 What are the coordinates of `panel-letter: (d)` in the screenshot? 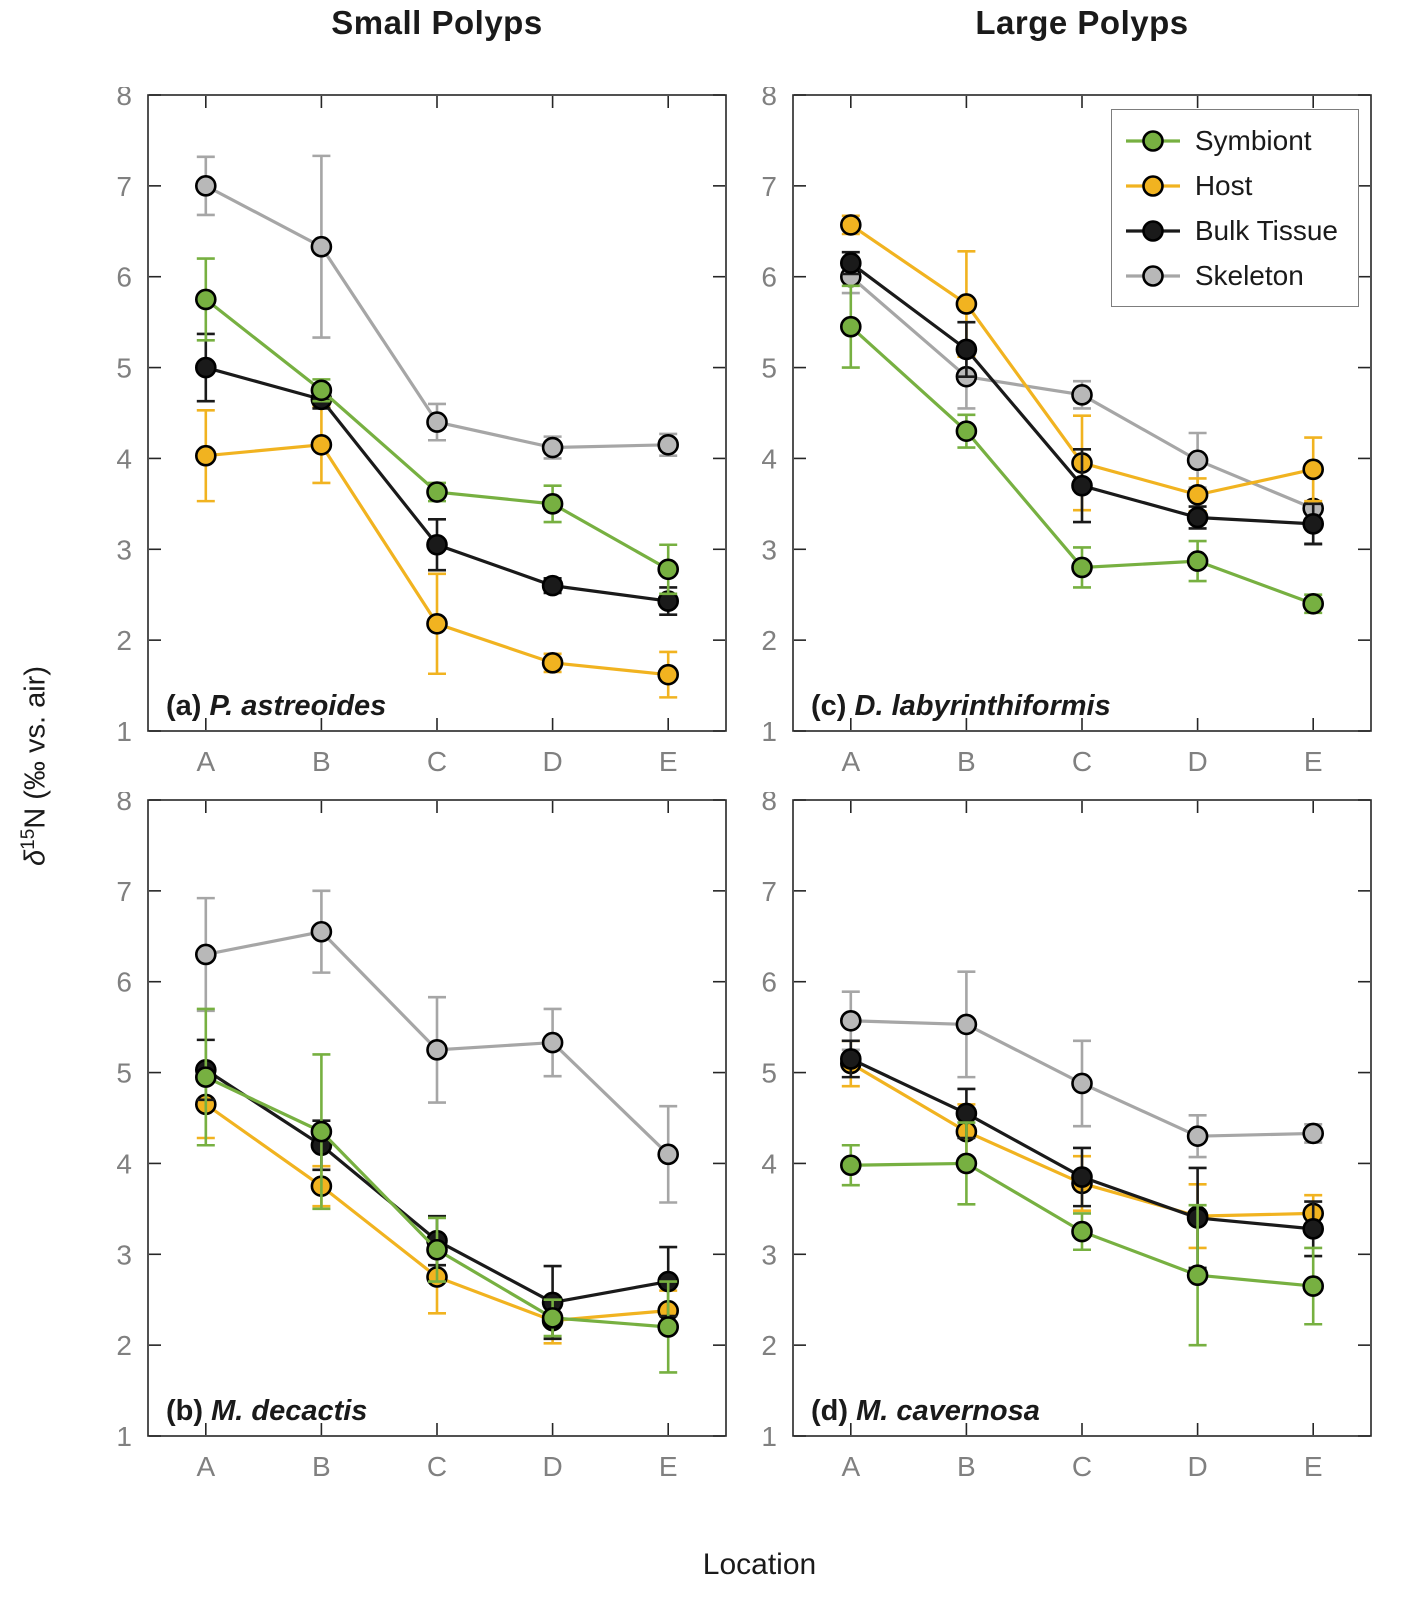 It's located at (830, 1411).